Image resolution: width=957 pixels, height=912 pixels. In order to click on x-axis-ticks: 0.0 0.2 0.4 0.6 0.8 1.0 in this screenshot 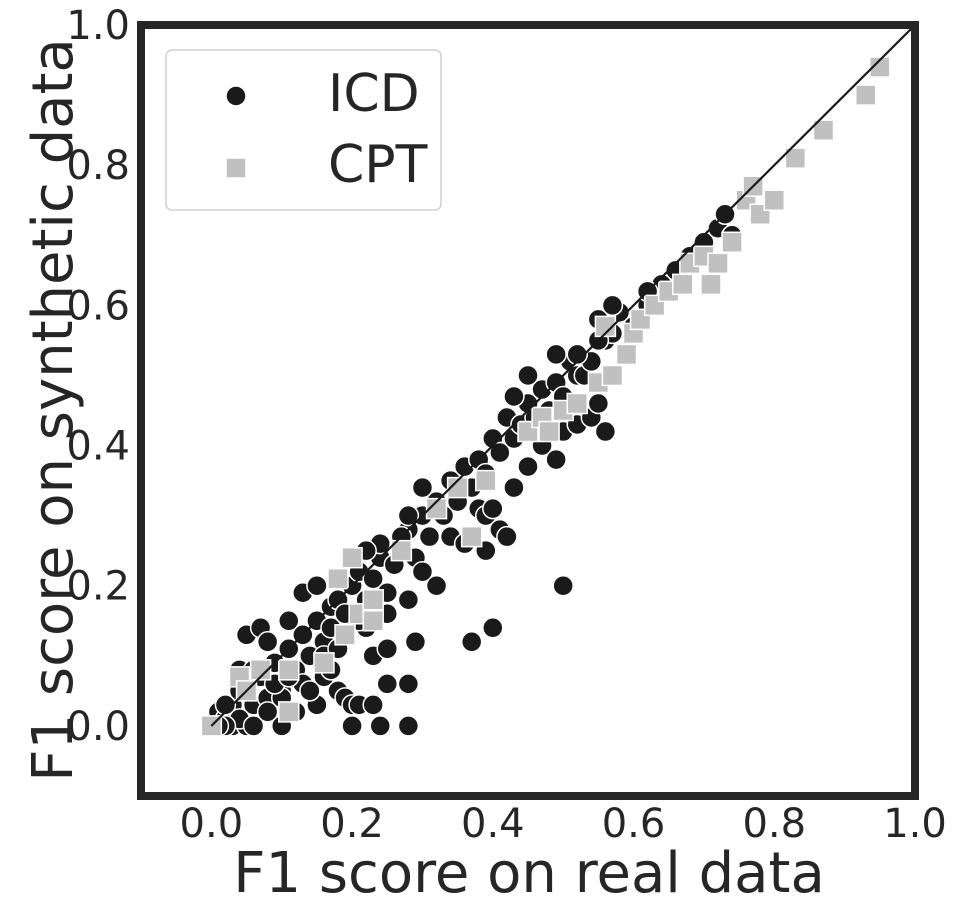, I will do `click(563, 824)`.